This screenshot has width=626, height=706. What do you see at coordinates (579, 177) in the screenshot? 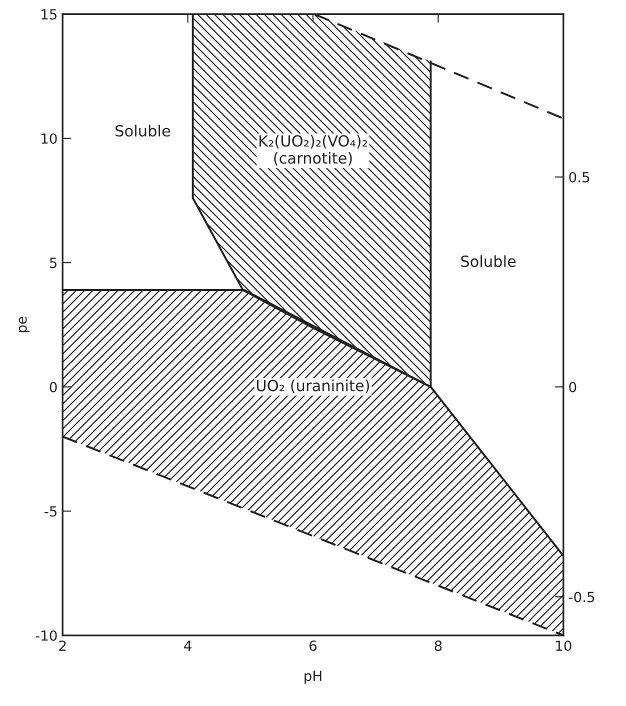
I see `y2-tick-label: 0.5` at bounding box center [579, 177].